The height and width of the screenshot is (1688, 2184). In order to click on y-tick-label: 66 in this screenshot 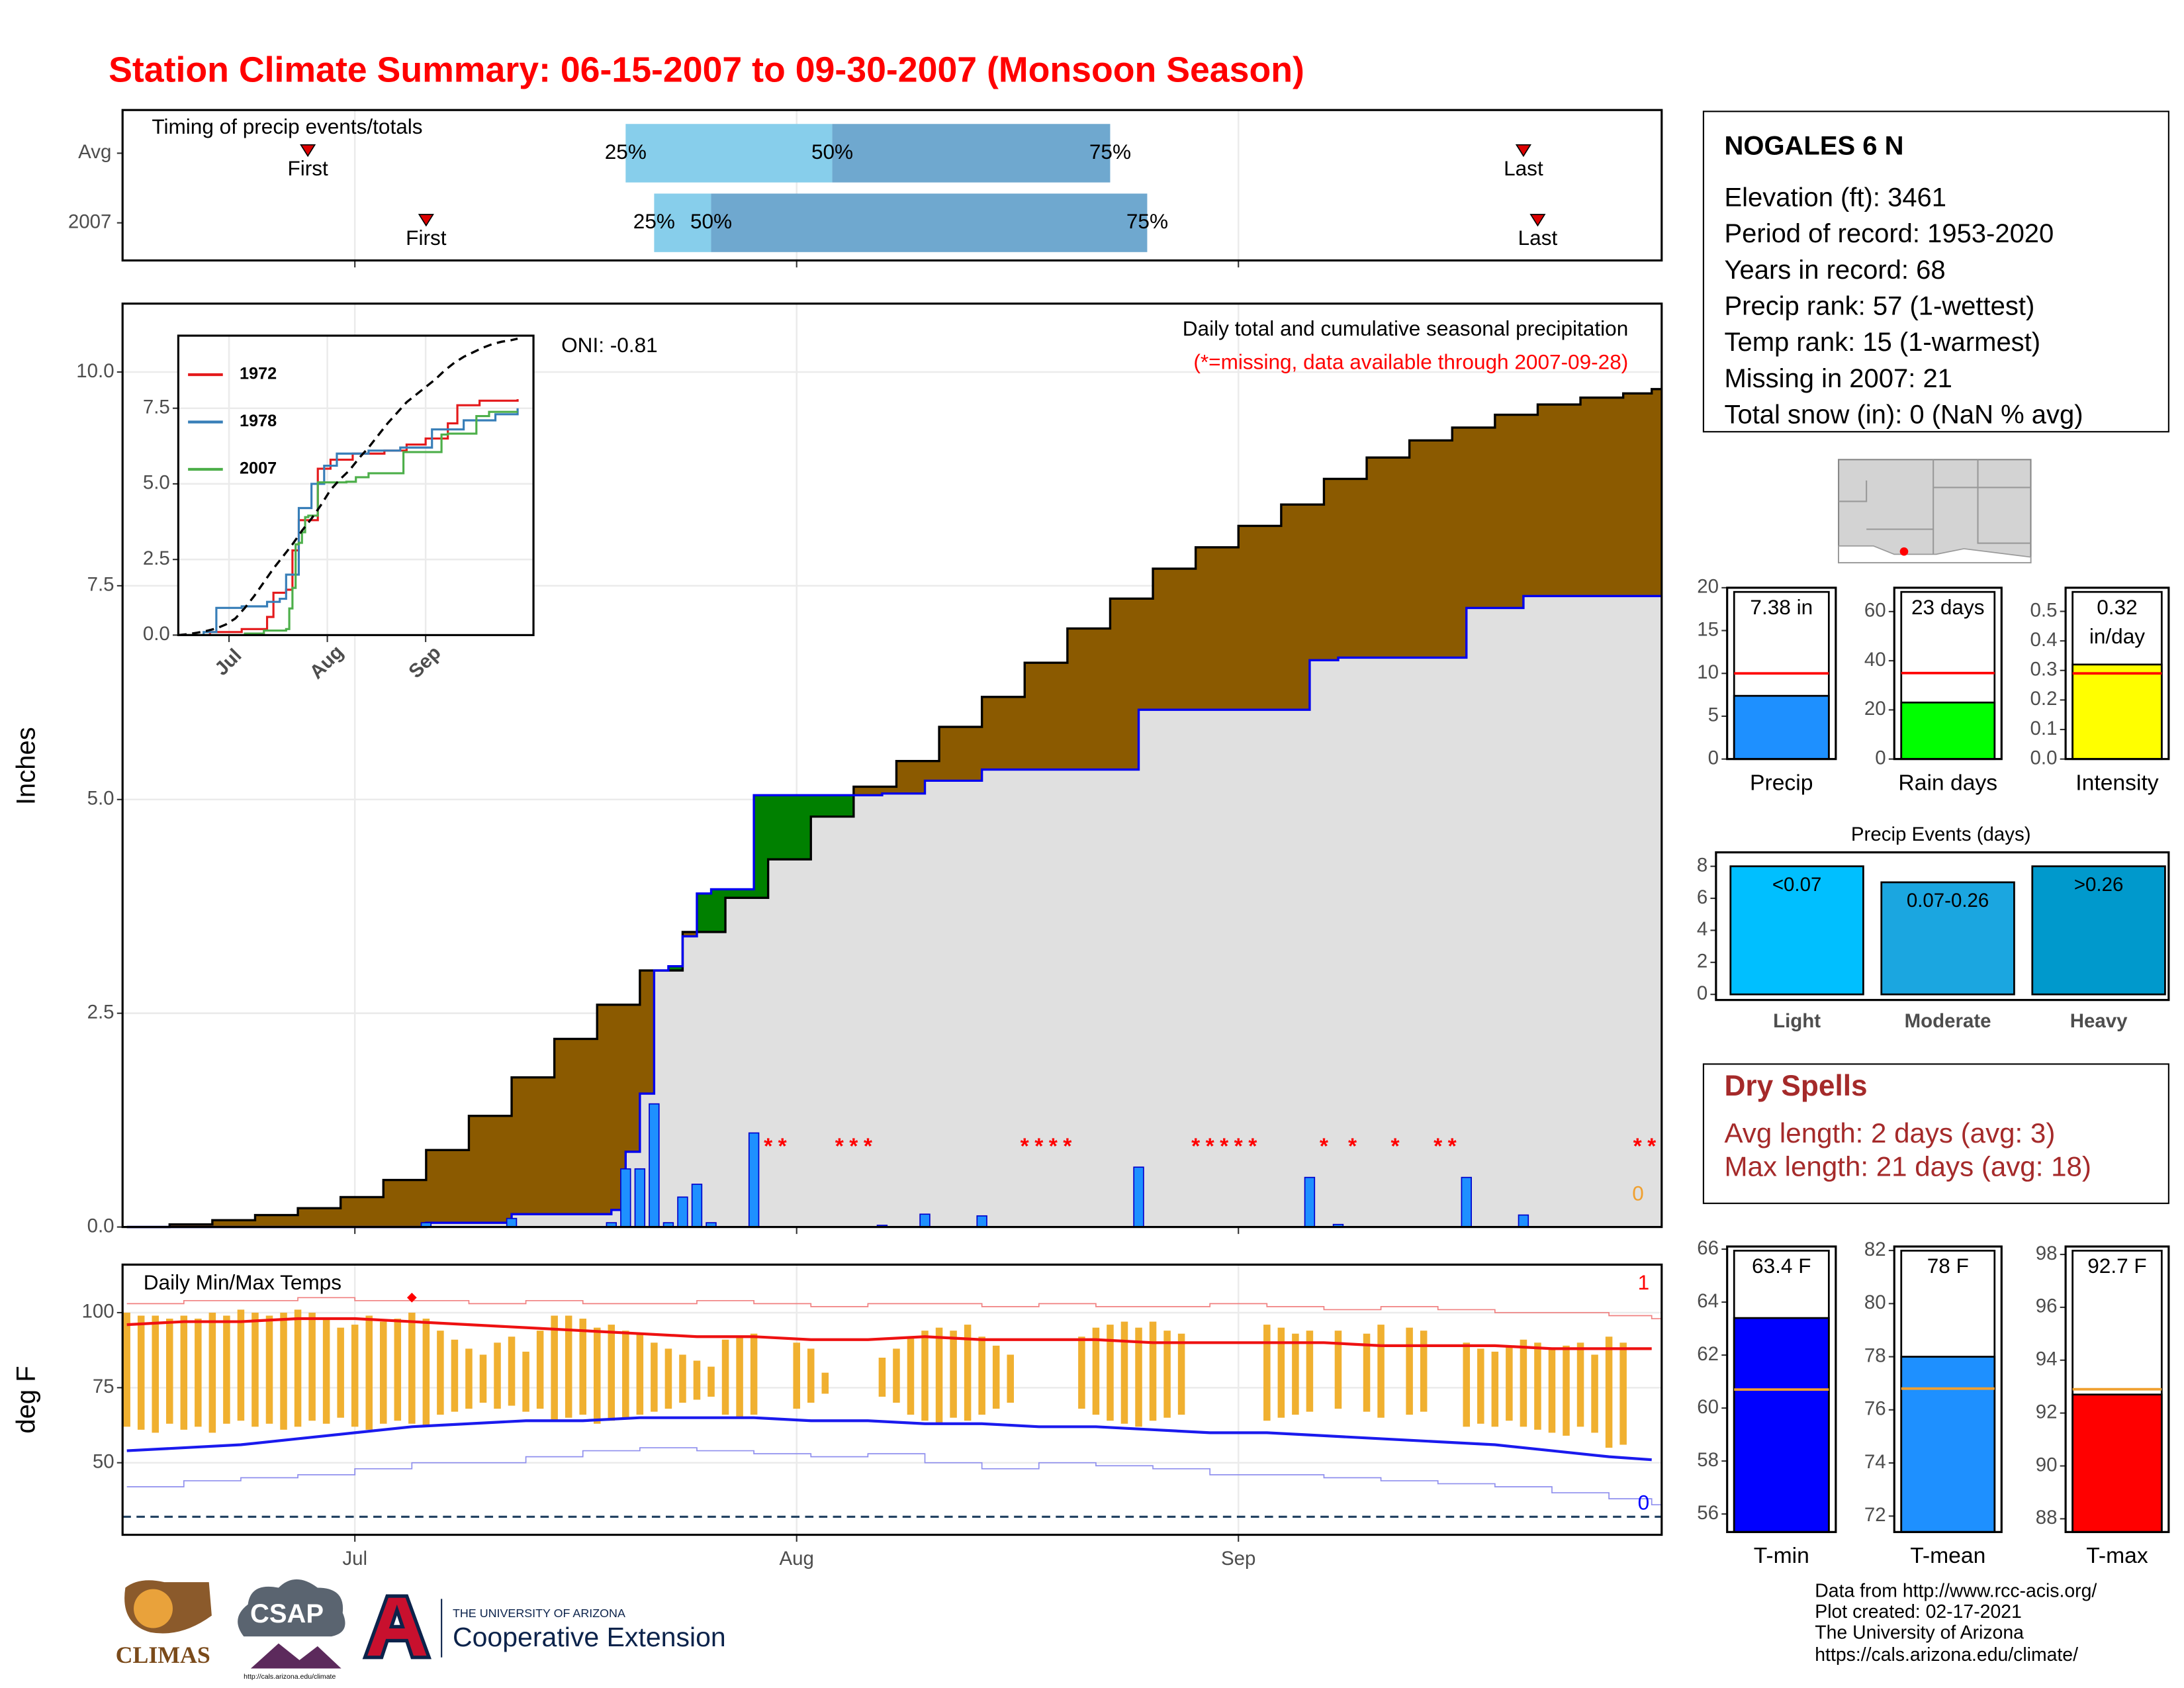, I will do `click(1708, 1248)`.